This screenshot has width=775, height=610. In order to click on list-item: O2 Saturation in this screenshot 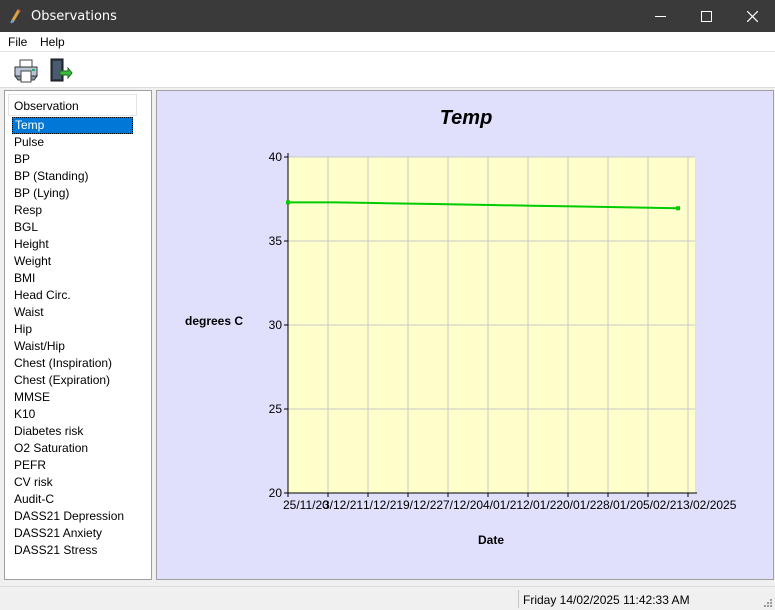, I will do `click(51, 448)`.